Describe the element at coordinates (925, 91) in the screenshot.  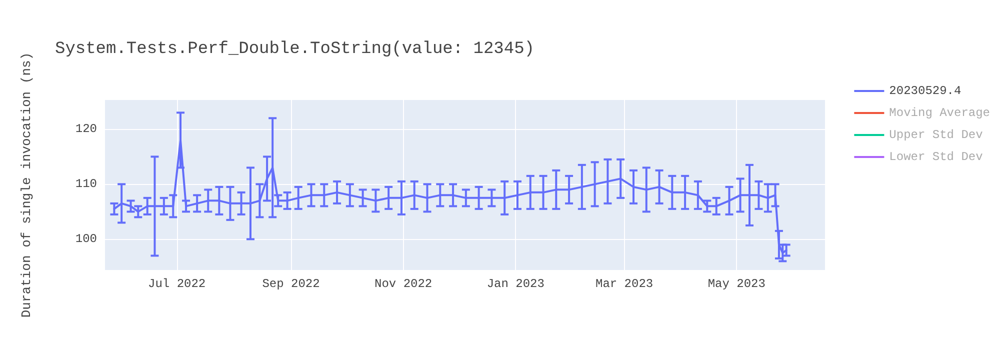
I see `legend-label: 20230529.4` at that location.